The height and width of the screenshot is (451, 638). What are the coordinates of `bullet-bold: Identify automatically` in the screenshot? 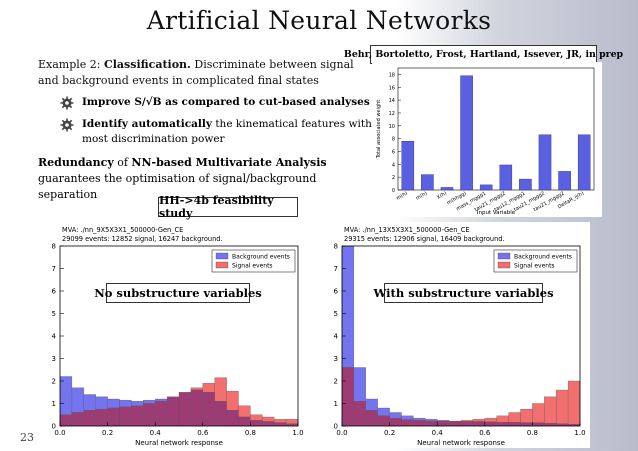 It's located at (147, 124).